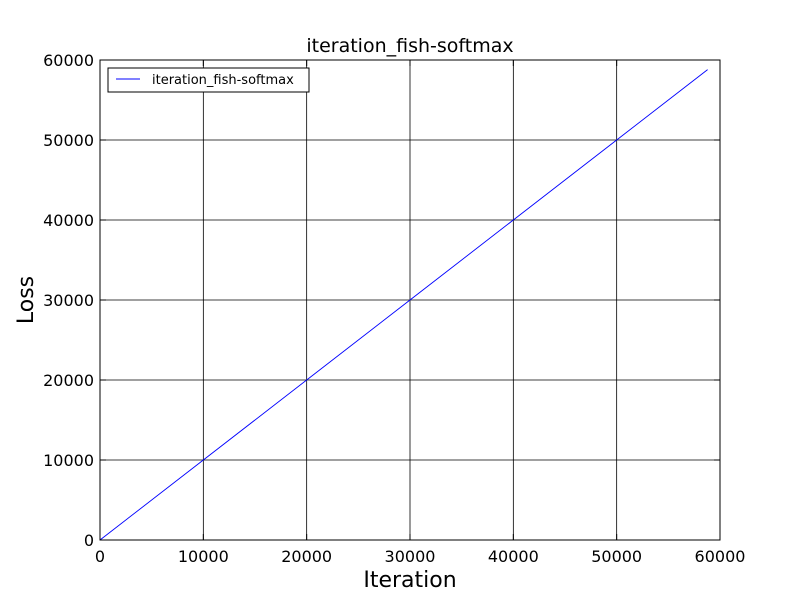  I want to click on y-tick-label: 60000, so click(68, 60).